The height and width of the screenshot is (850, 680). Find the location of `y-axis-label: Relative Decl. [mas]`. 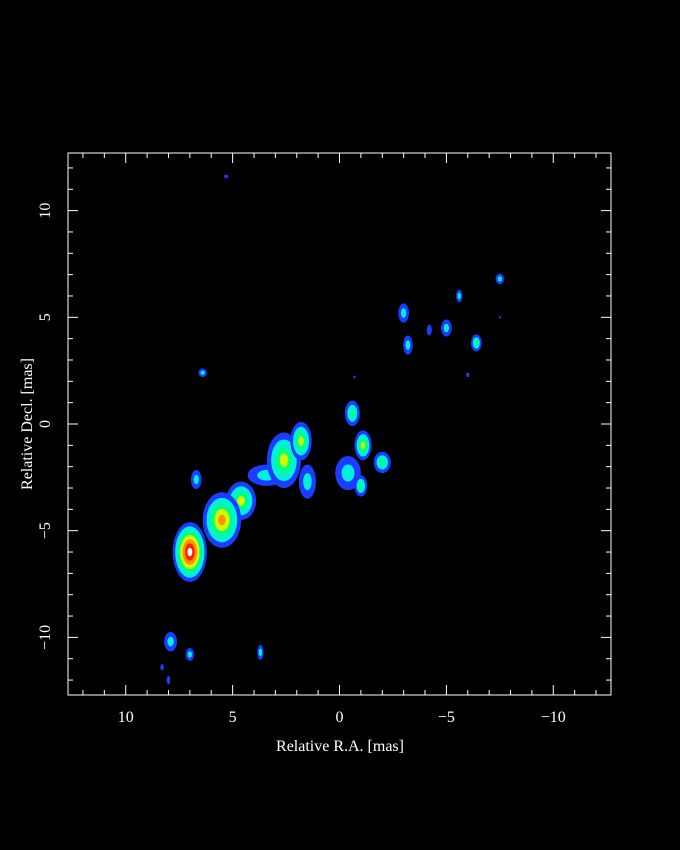

y-axis-label: Relative Decl. [mas] is located at coordinates (27, 424).